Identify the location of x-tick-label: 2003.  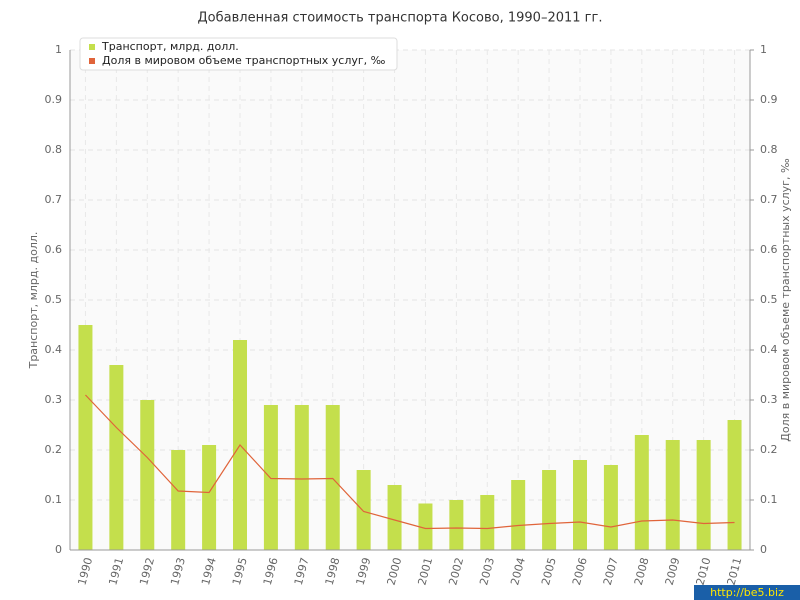
(487, 571).